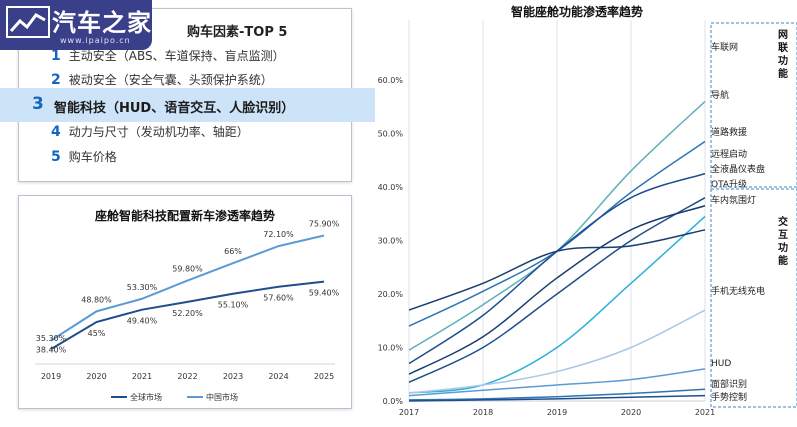  What do you see at coordinates (176, 56) in the screenshot?
I see `factor-text: 主动安全（ABS、车道保持、盲点监测）` at bounding box center [176, 56].